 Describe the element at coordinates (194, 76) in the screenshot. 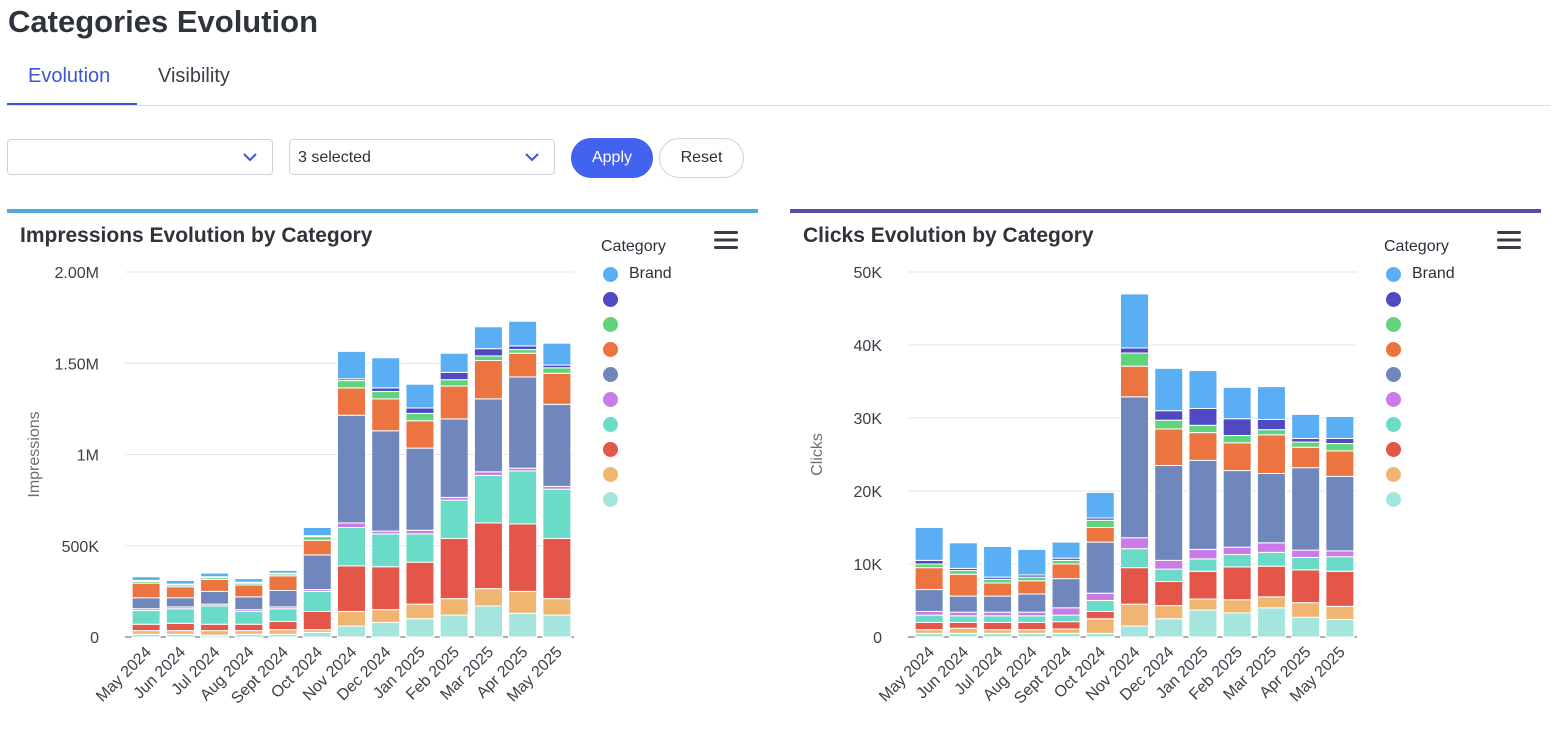

I see `tab-visibility: Visibility` at that location.